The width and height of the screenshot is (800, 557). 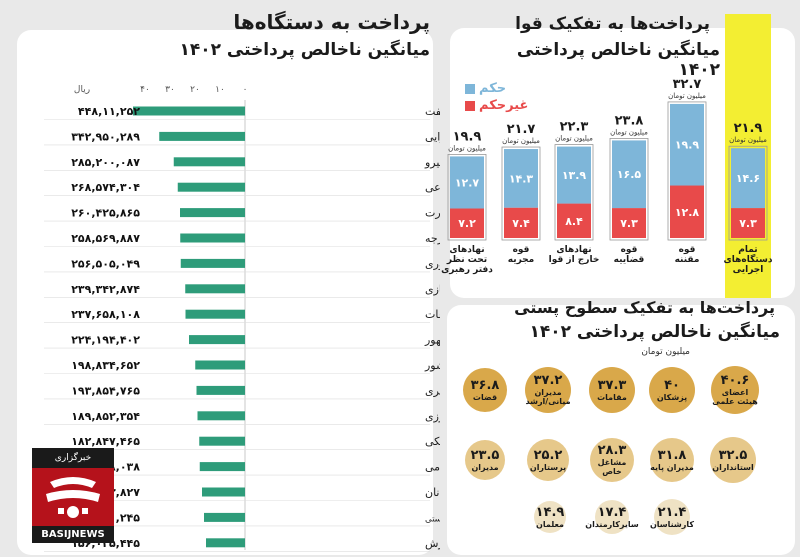 I want to click on level-bubble-label: پرستاران, so click(x=548, y=467).